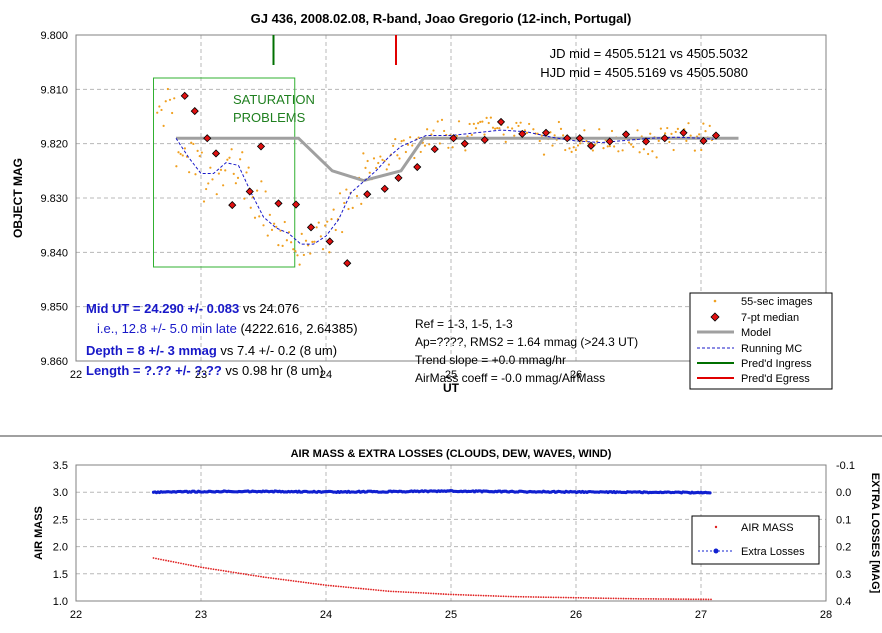 This screenshot has height=633, width=882. I want to click on legend-label-airmass: AIR MASS, so click(767, 528).